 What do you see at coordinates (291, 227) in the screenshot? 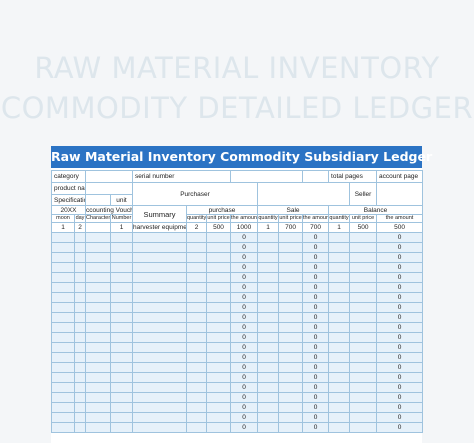
I see `cell-sale-unit-price: 700` at bounding box center [291, 227].